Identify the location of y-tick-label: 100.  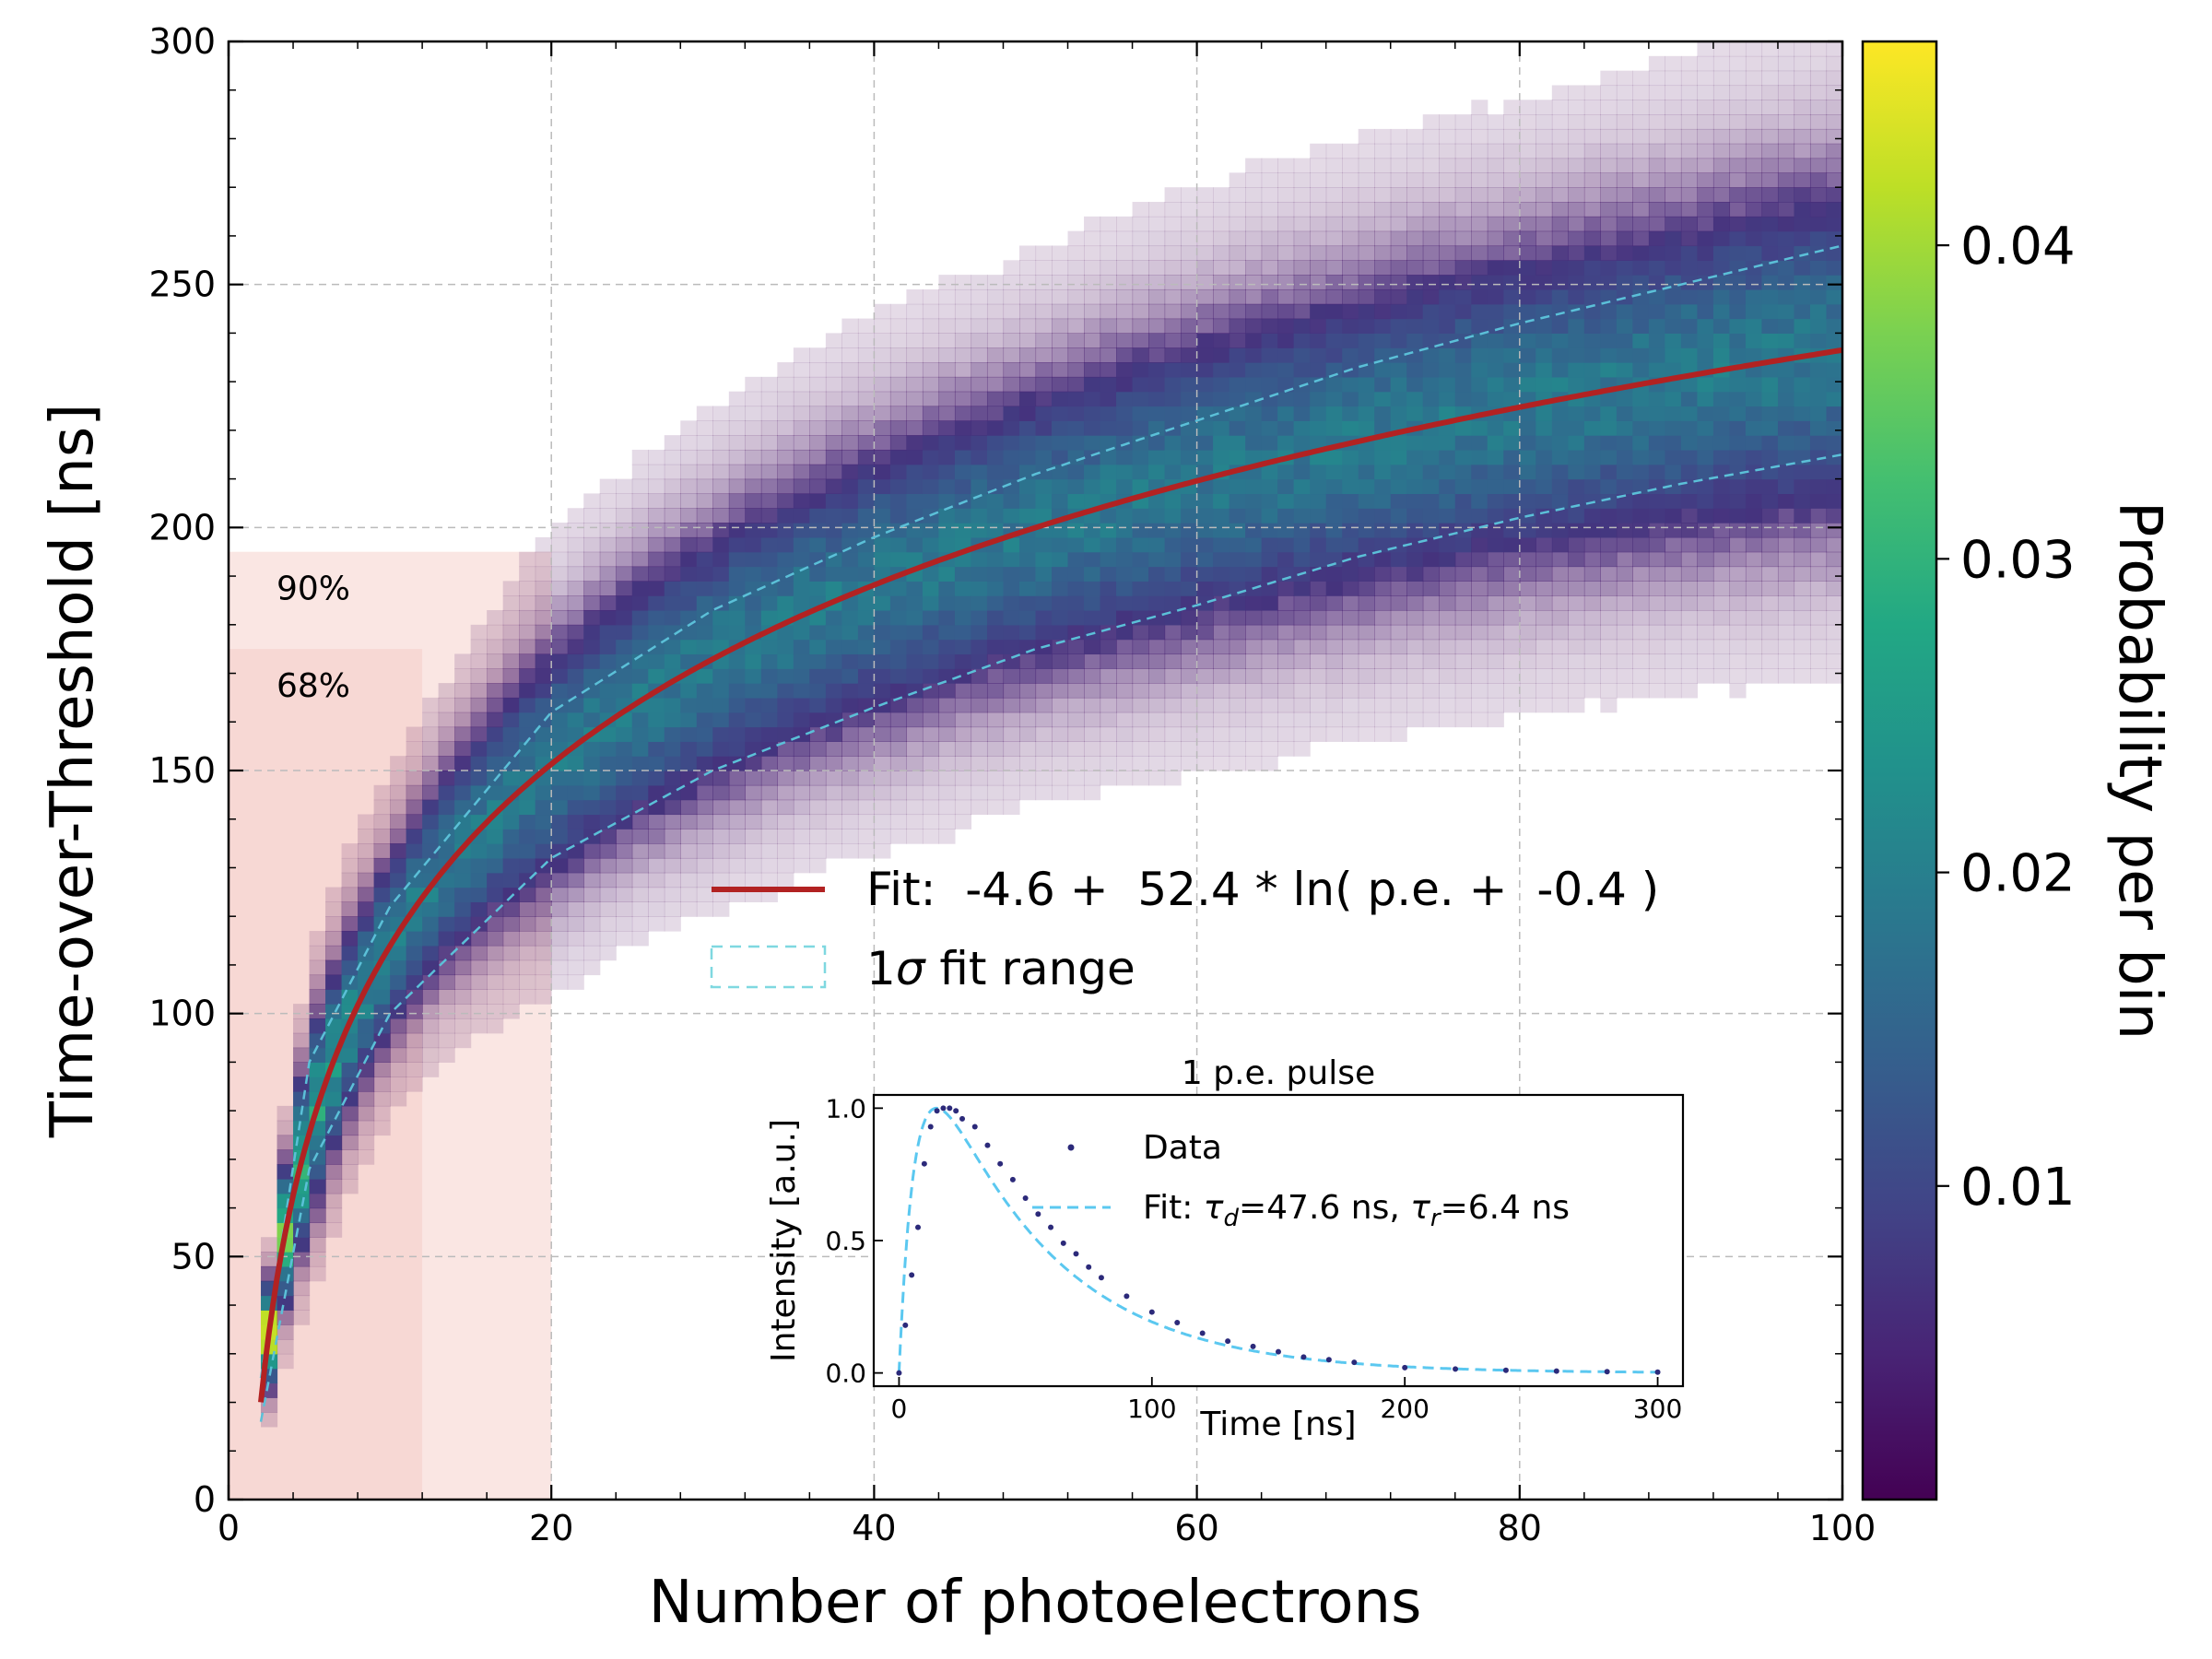
(182, 1014).